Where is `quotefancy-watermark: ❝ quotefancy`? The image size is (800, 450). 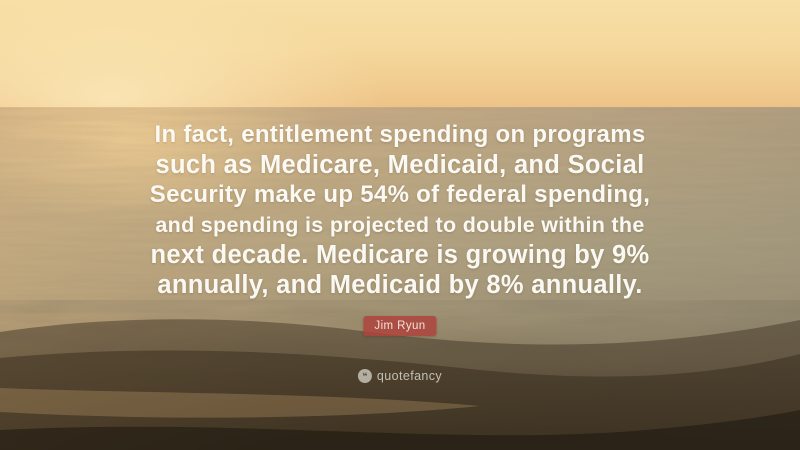
quotefancy-watermark: ❝ quotefancy is located at coordinates (400, 376).